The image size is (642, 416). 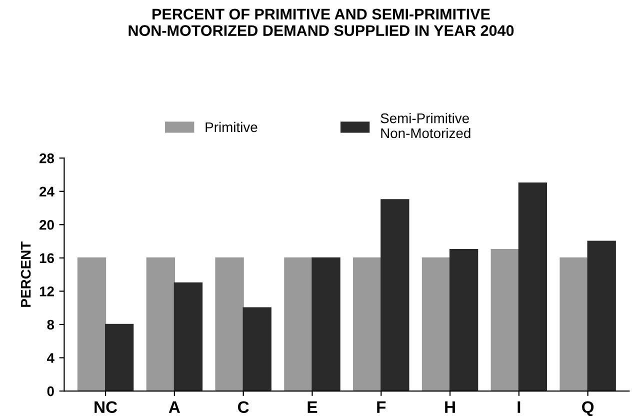 I want to click on y-tick-label: 24, so click(x=47, y=191).